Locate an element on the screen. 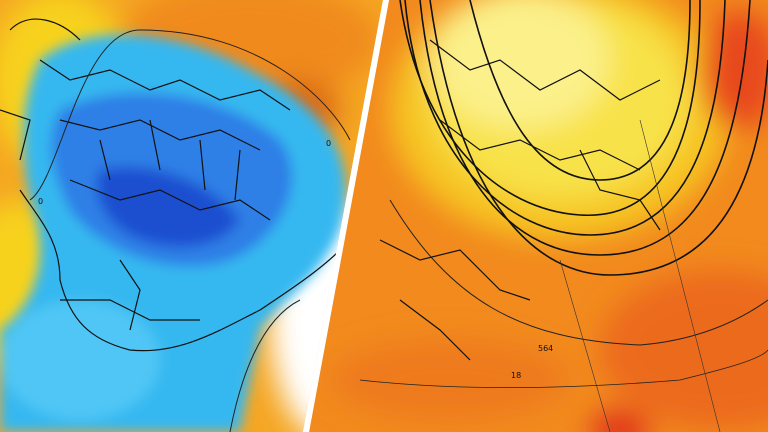  isotherm-label: 18 is located at coordinates (516, 375).